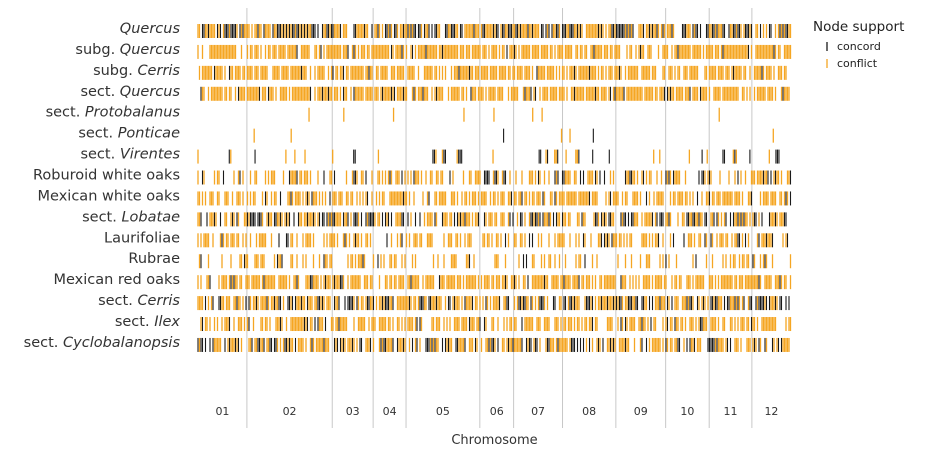  Describe the element at coordinates (290, 411) in the screenshot. I see `chromosome-label-02: 02` at that location.